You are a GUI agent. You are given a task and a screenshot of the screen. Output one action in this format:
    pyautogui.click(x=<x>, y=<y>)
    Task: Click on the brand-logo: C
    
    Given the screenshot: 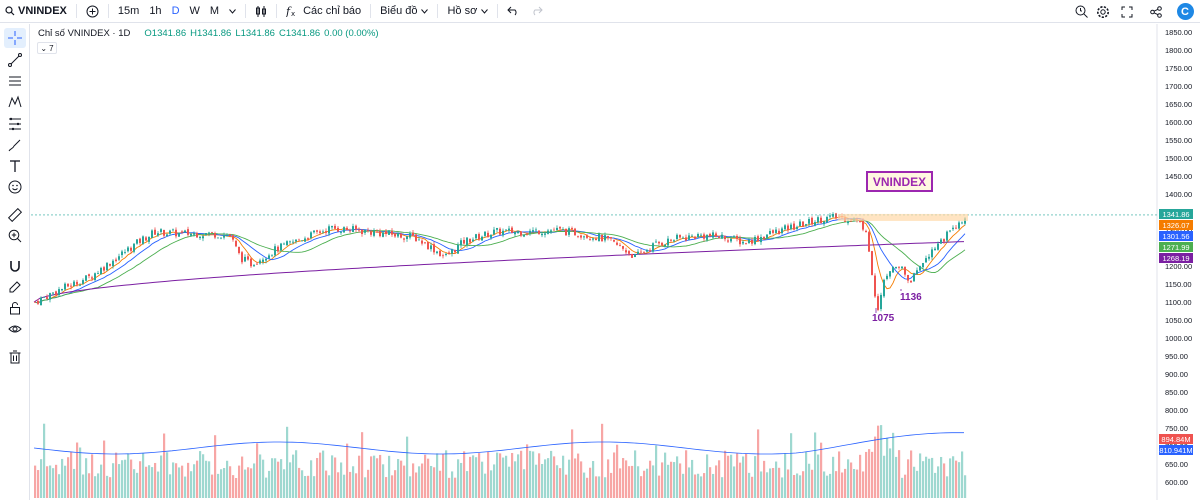 What is the action you would take?
    pyautogui.click(x=1185, y=11)
    